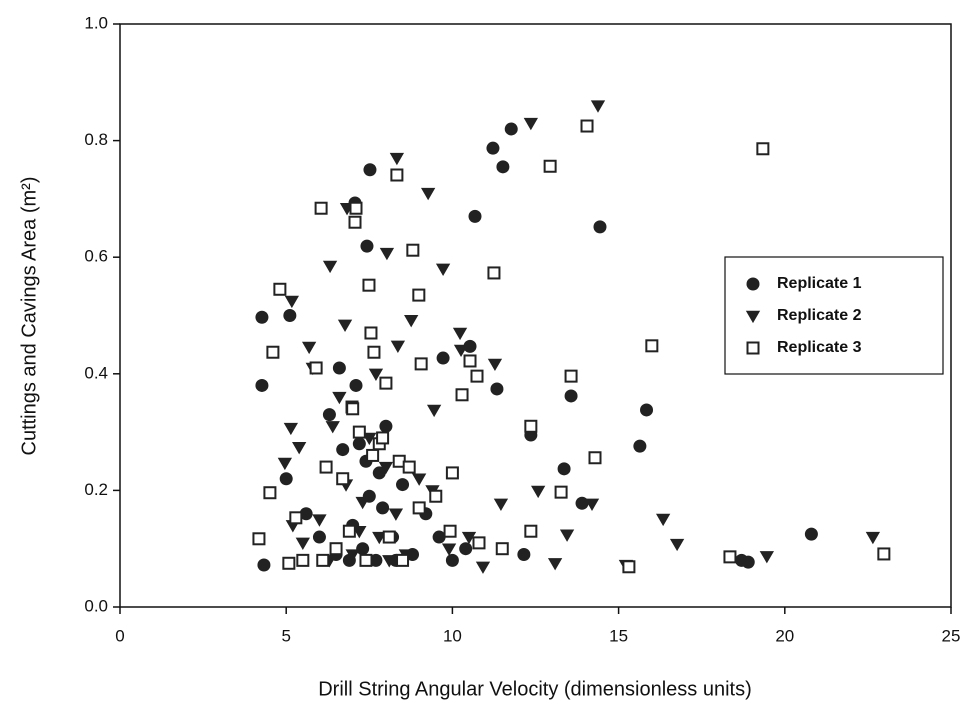 This screenshot has height=709, width=966. I want to click on legend-label: Replicate 1, so click(819, 283).